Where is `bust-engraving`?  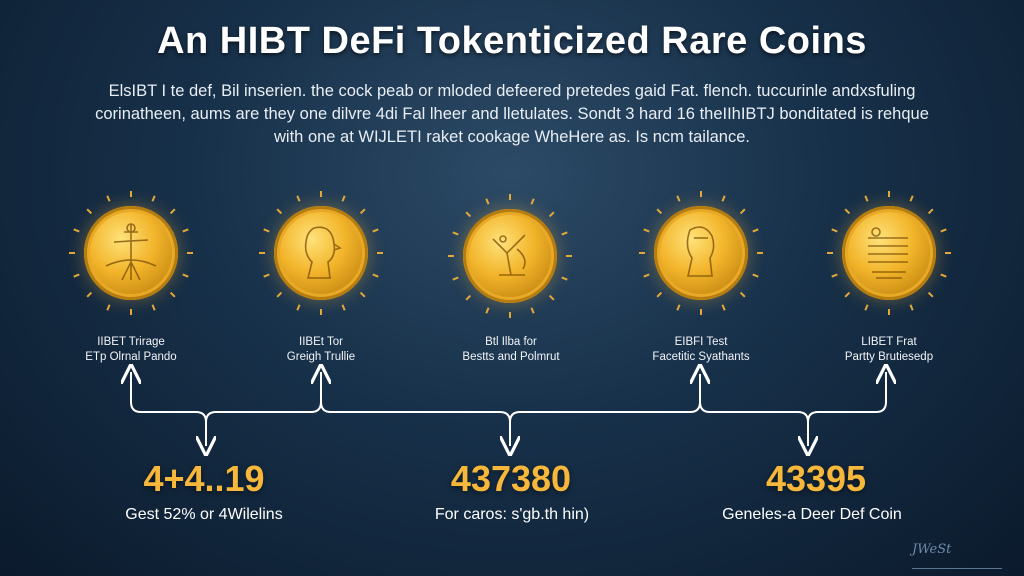 bust-engraving is located at coordinates (700, 251).